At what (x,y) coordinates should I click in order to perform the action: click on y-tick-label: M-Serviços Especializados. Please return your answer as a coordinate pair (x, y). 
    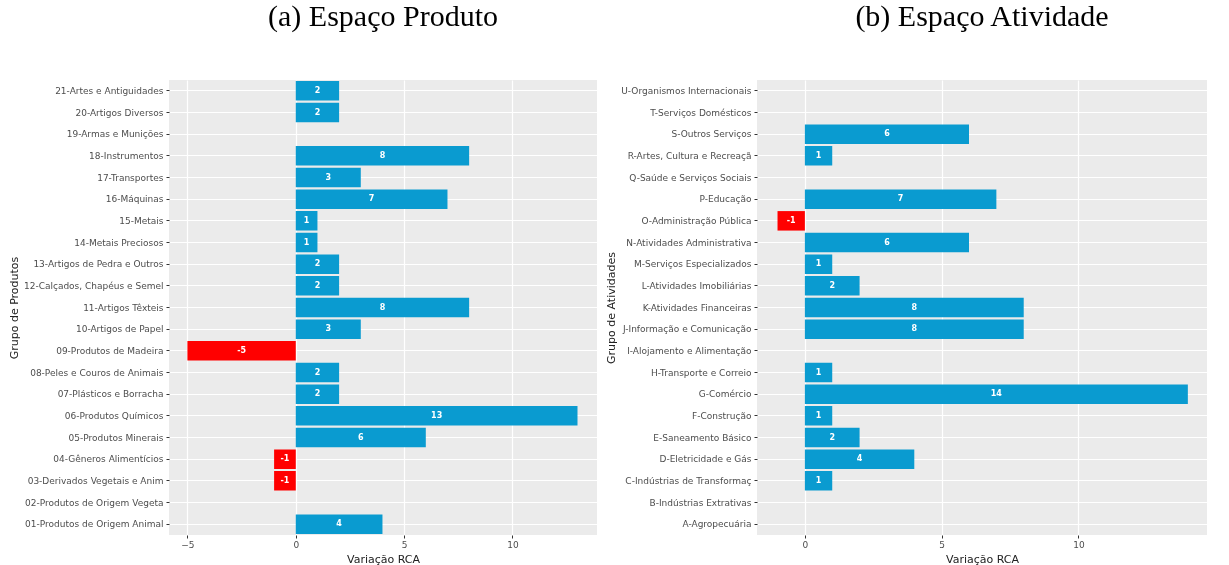
    Looking at the image, I should click on (692, 264).